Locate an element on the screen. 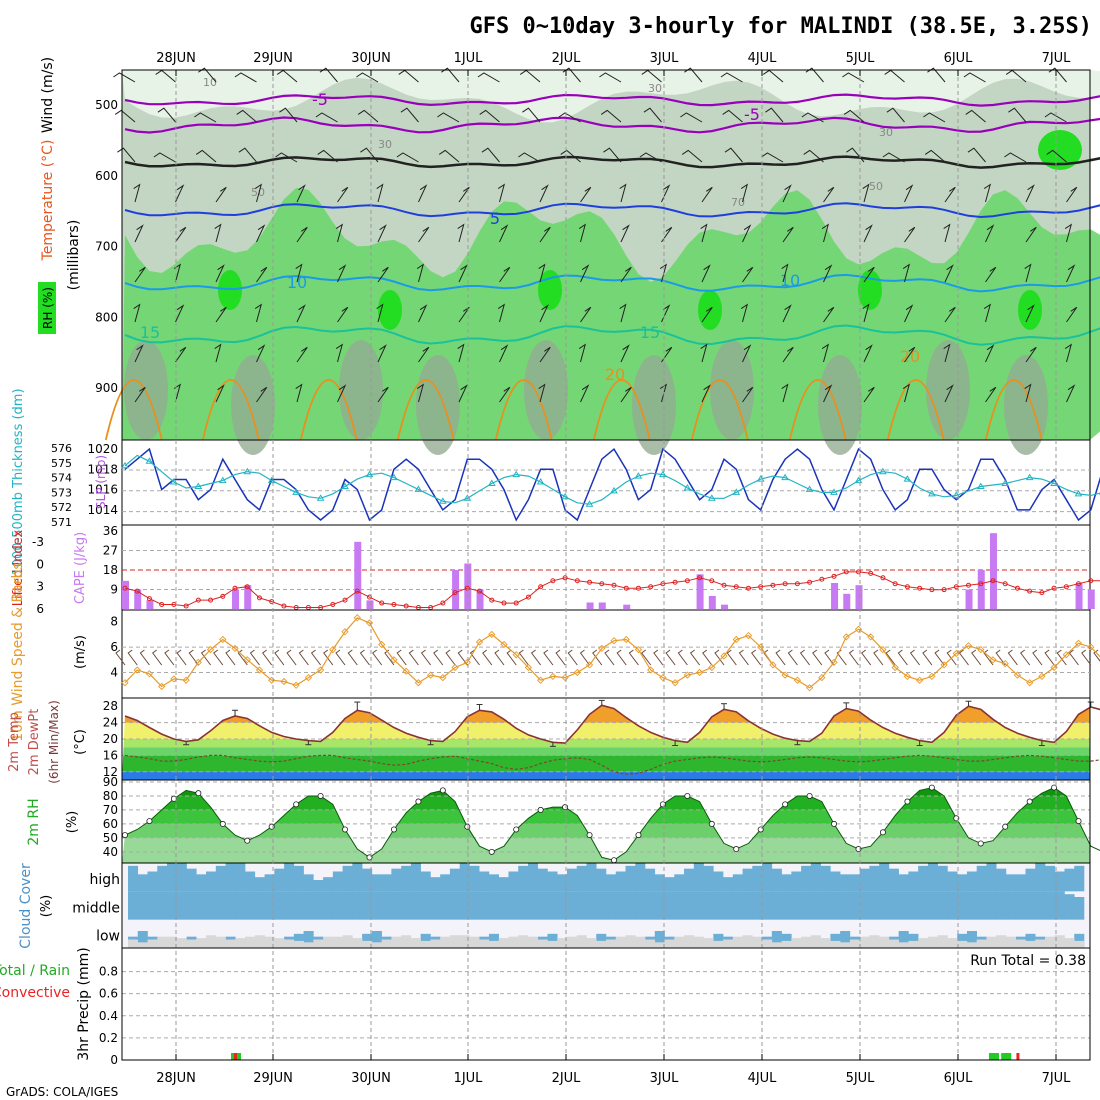 The height and width of the screenshot is (1100, 1100). cloud-axis-label: Cloud Cover is located at coordinates (26, 906).